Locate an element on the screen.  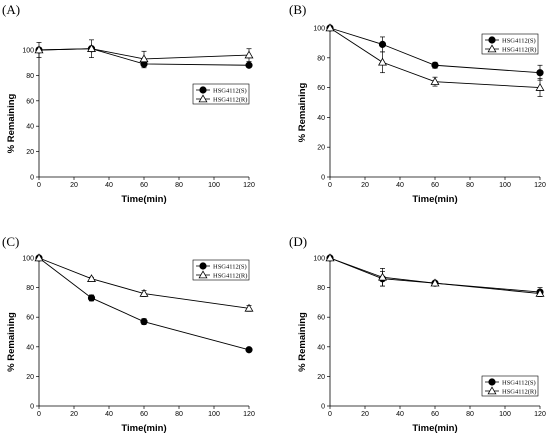
series-s is located at coordinates (144, 304).